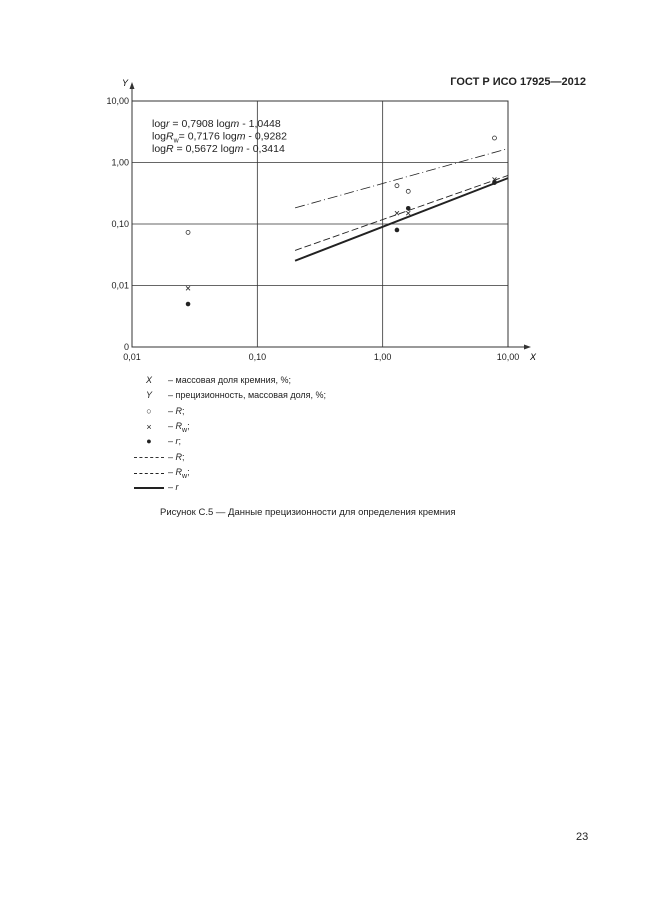 This screenshot has width=646, height=913. I want to click on legend-symbol: X, so click(148, 380).